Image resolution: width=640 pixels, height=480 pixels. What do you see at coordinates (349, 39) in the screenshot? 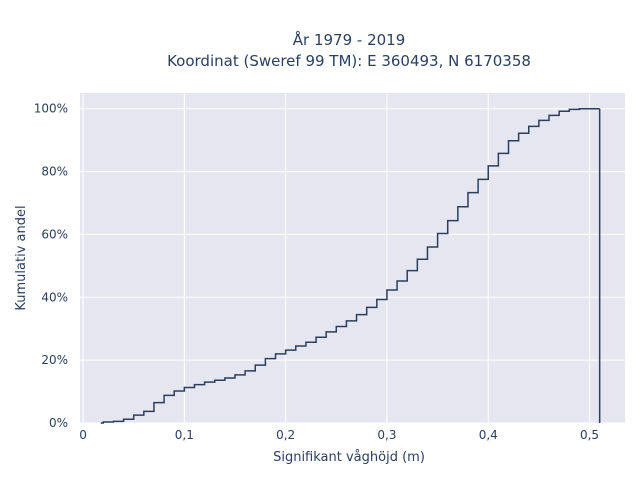
I see `chart-title-line1: År 1979 - 2019` at bounding box center [349, 39].